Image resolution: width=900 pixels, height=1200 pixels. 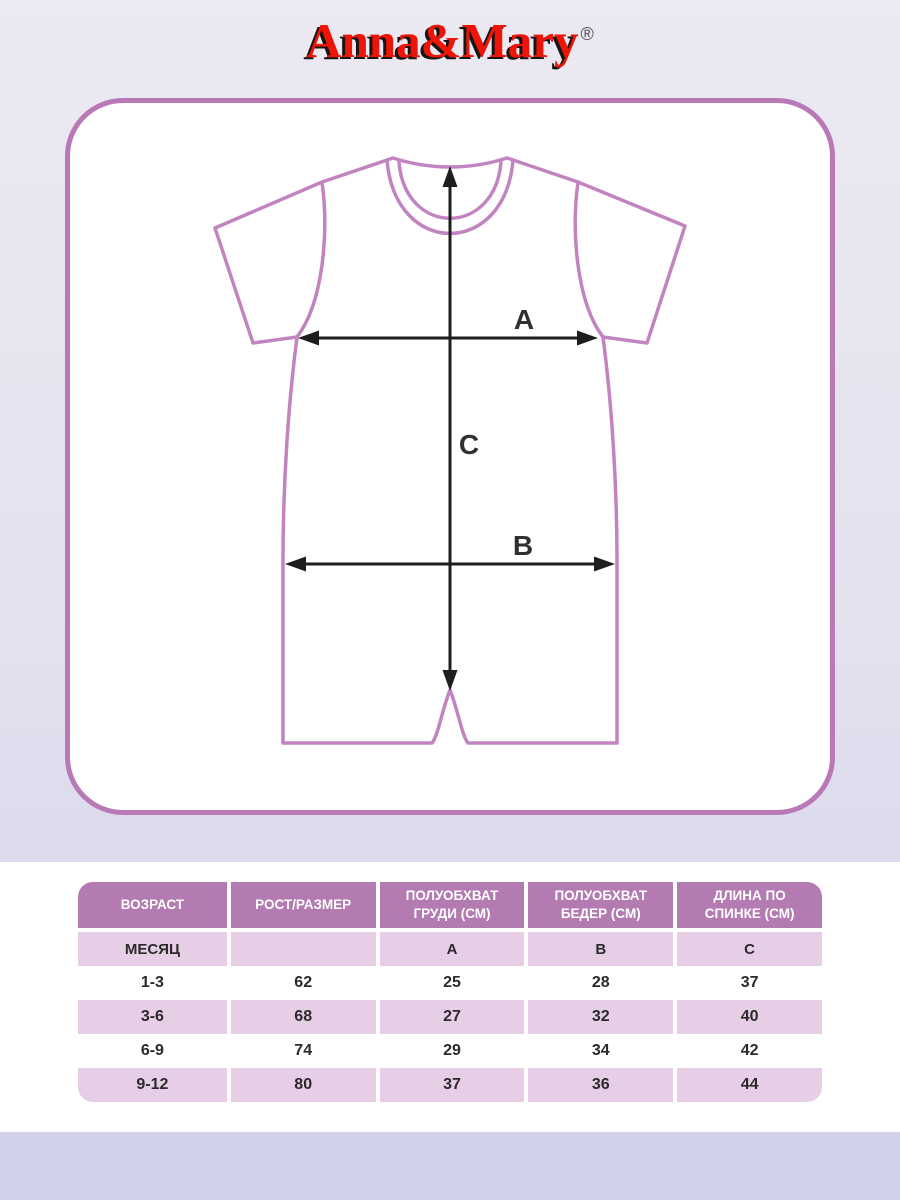 What do you see at coordinates (301, 907) in the screenshot?
I see `col-header-height-size: РОСТ/РАЗМЕР` at bounding box center [301, 907].